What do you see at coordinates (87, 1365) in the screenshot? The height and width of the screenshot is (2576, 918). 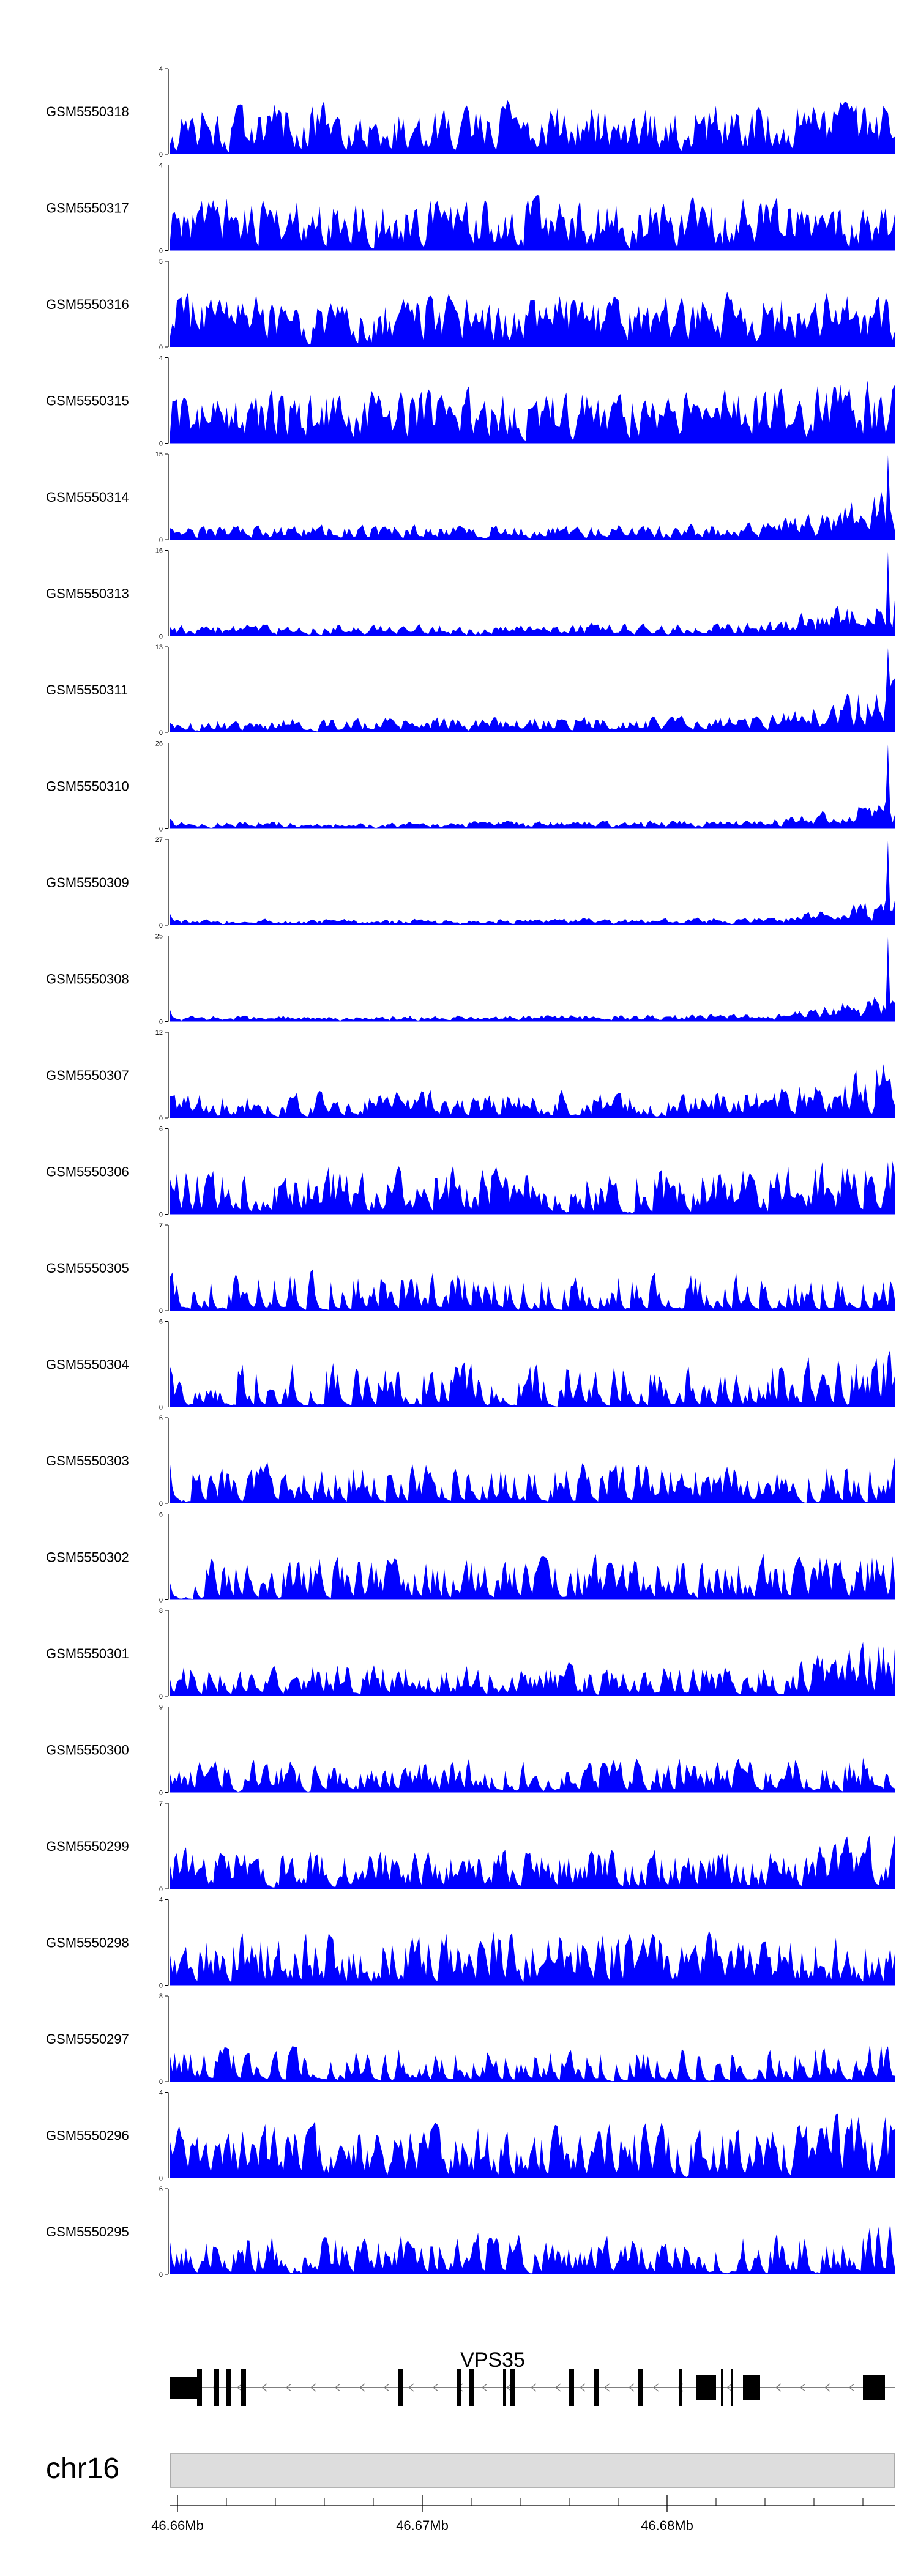 I see `track-label: GSM5550304` at bounding box center [87, 1365].